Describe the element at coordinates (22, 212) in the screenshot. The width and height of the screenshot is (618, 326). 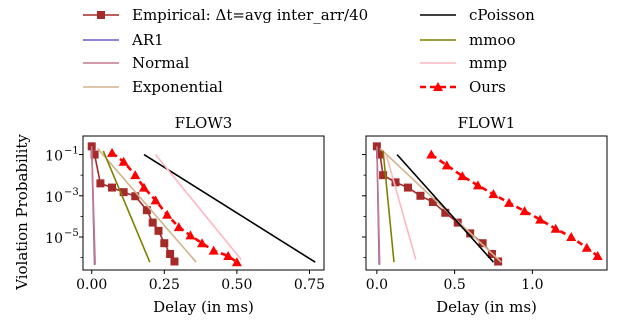
I see `y-axis-label: Violation Probability` at that location.